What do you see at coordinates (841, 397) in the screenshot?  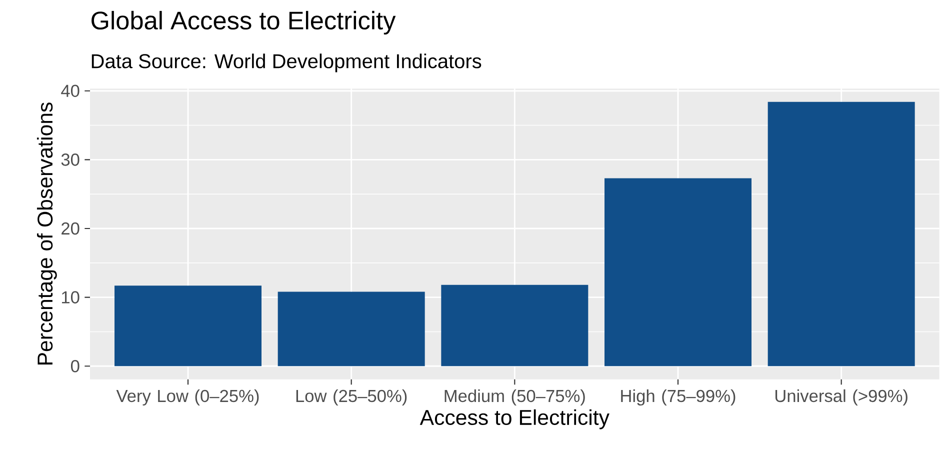 I see `x-tick-label: Universal (>99%)` at bounding box center [841, 397].